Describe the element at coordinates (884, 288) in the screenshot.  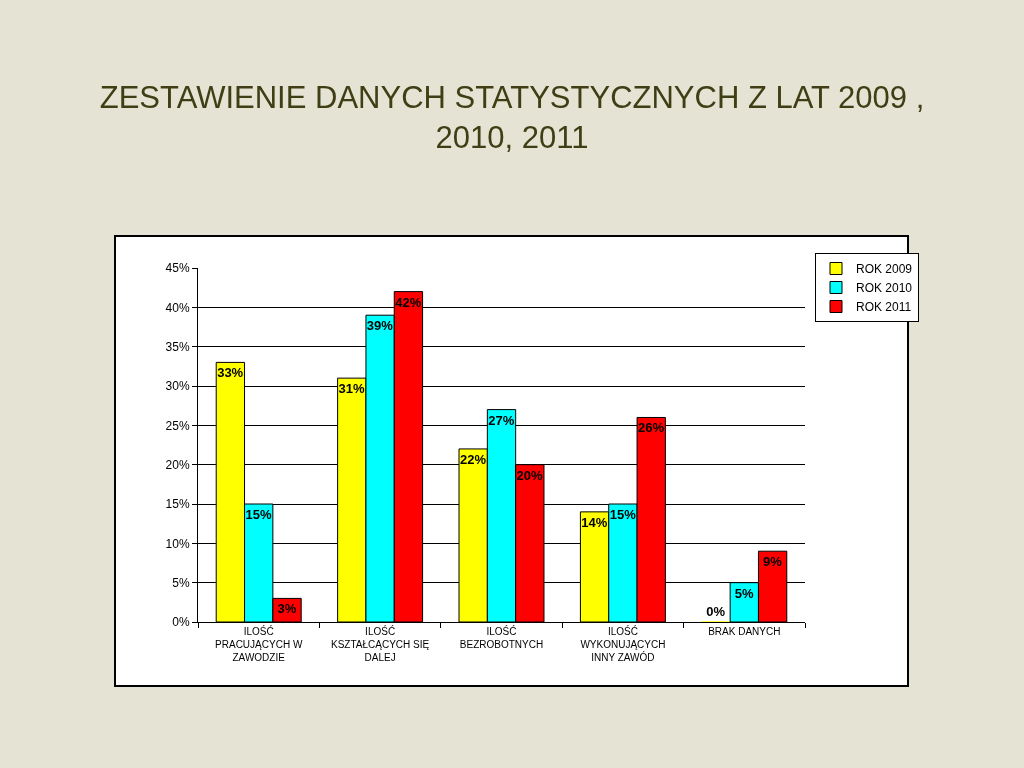
I see `legend-label: ROK 2010` at that location.